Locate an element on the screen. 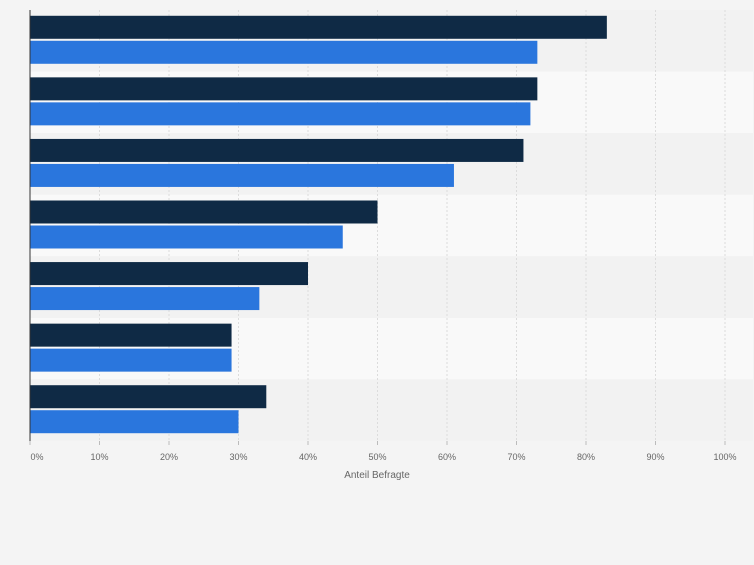 The width and height of the screenshot is (754, 565). x-tick-label: 70% is located at coordinates (516, 457).